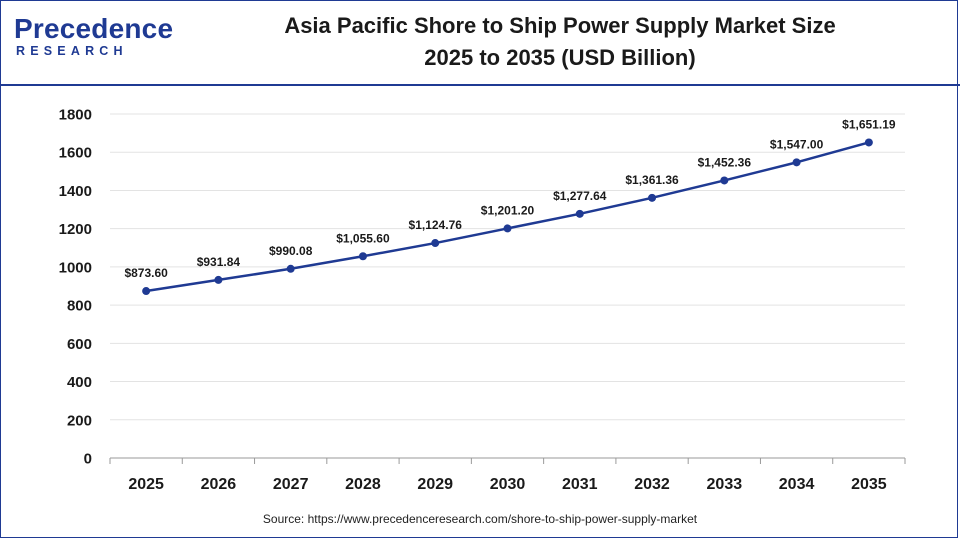 The height and width of the screenshot is (540, 960). Describe the element at coordinates (219, 484) in the screenshot. I see `x-tick-label: 2026` at that location.